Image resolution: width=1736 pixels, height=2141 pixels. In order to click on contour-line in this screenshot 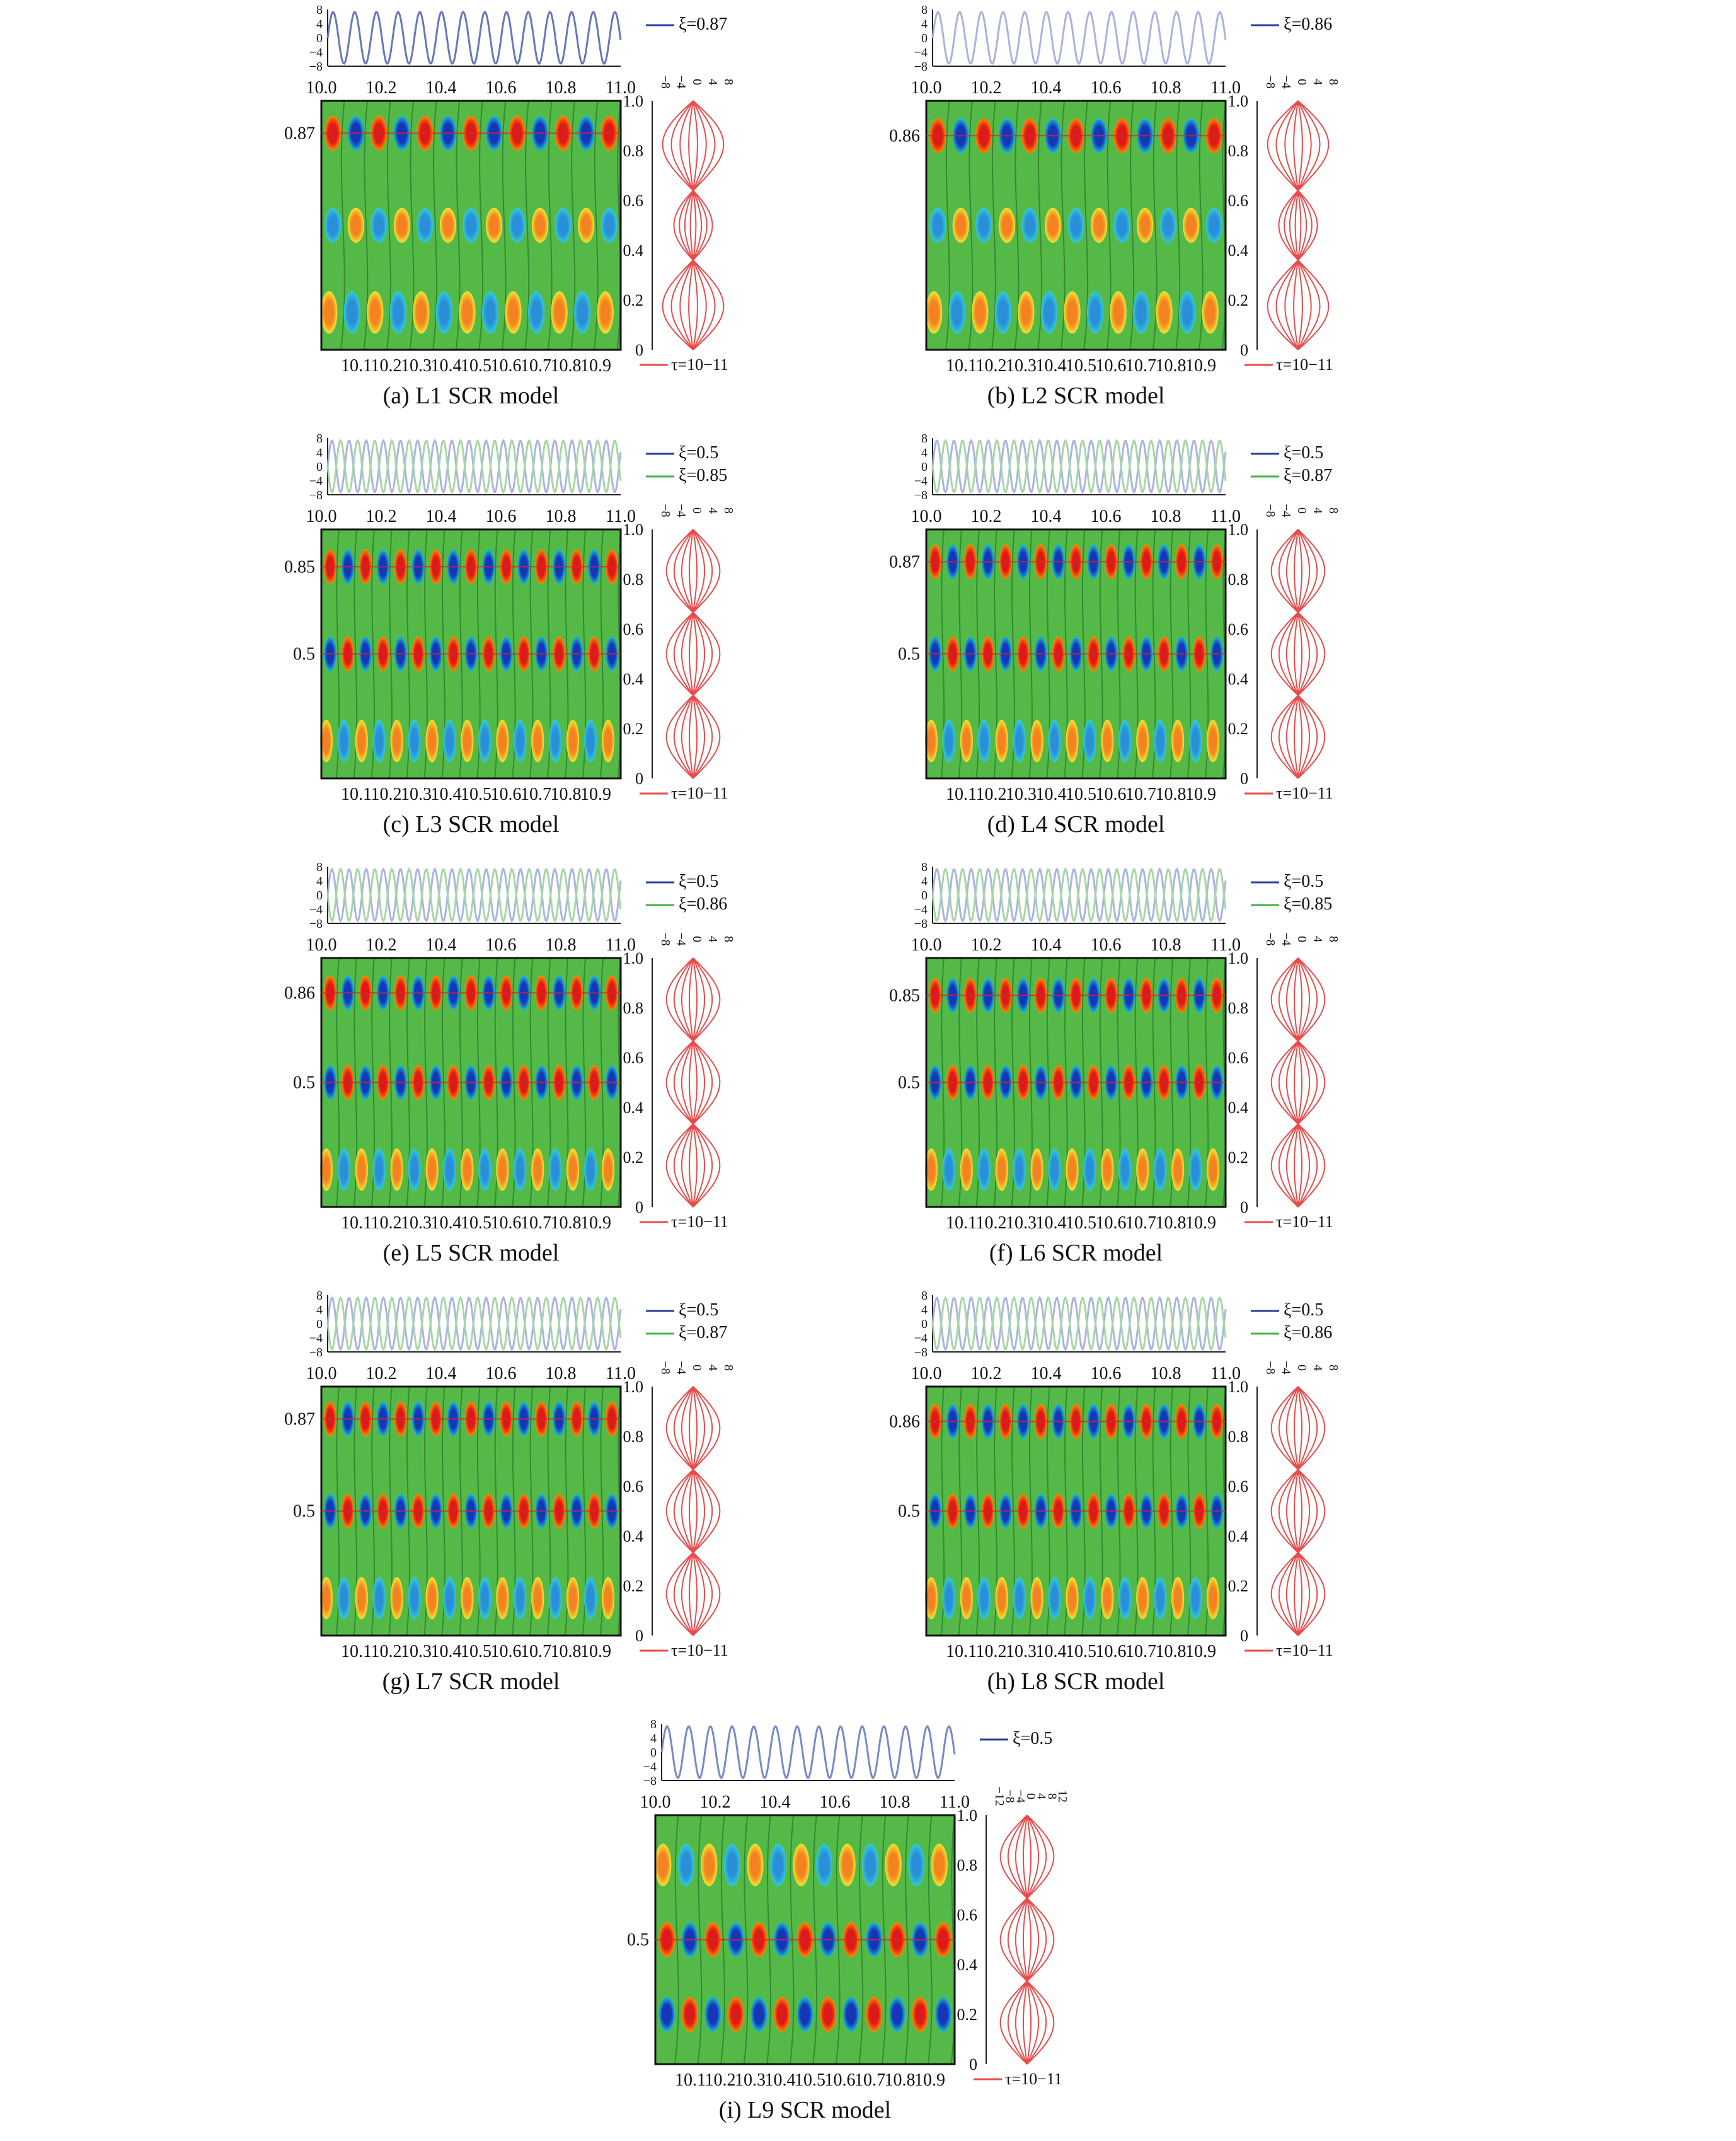, I will do `click(458, 225)`.